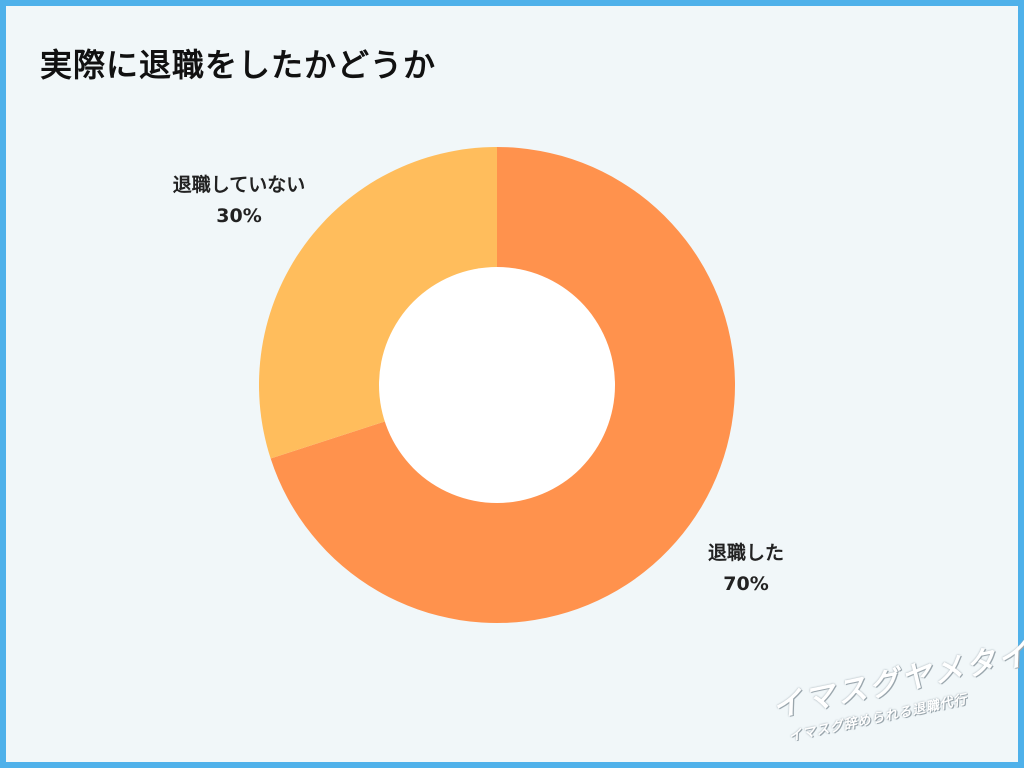  Describe the element at coordinates (239, 216) in the screenshot. I see `slice-value-taishoku-shiteinai: 30%` at that location.